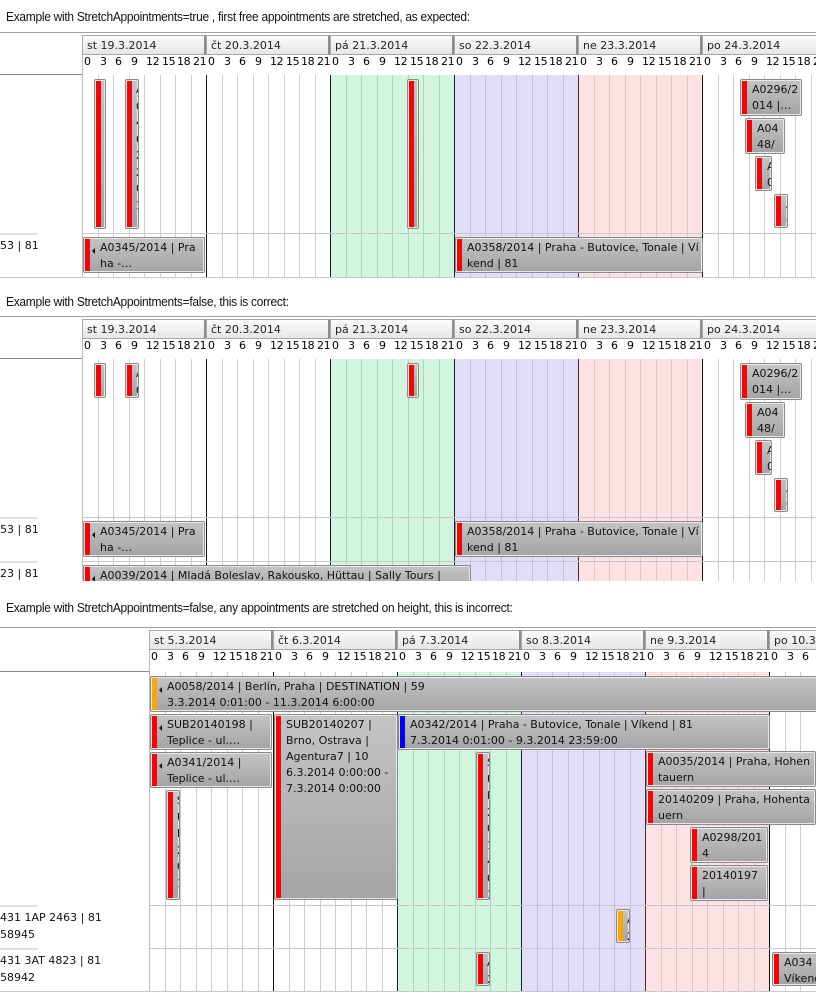  I want to click on appointment: A2., so click(483, 969).